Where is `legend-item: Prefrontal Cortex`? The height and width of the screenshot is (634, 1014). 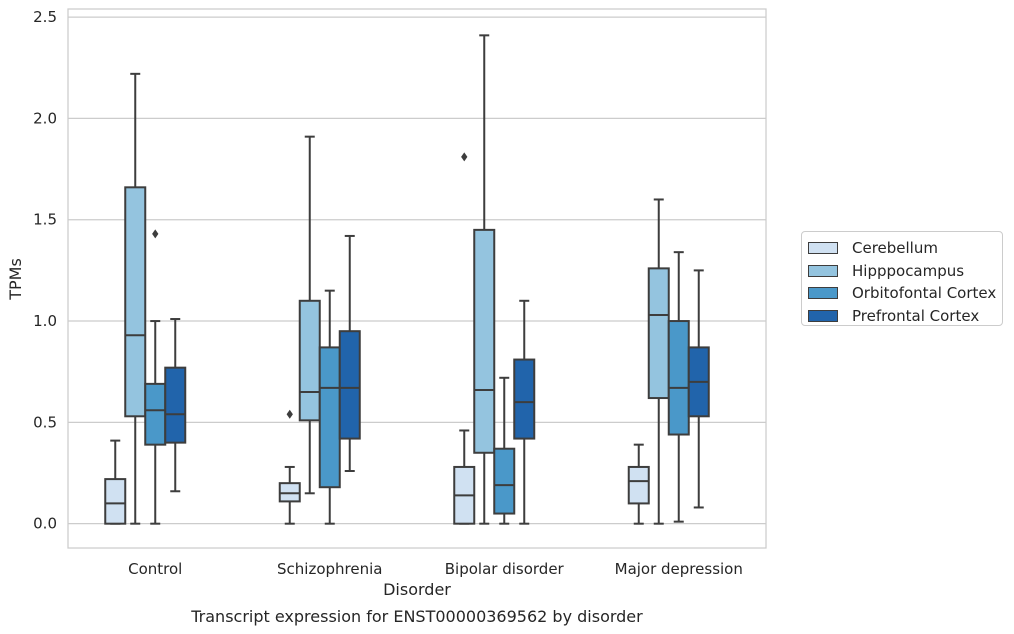
legend-item: Prefrontal Cortex is located at coordinates (905, 316).